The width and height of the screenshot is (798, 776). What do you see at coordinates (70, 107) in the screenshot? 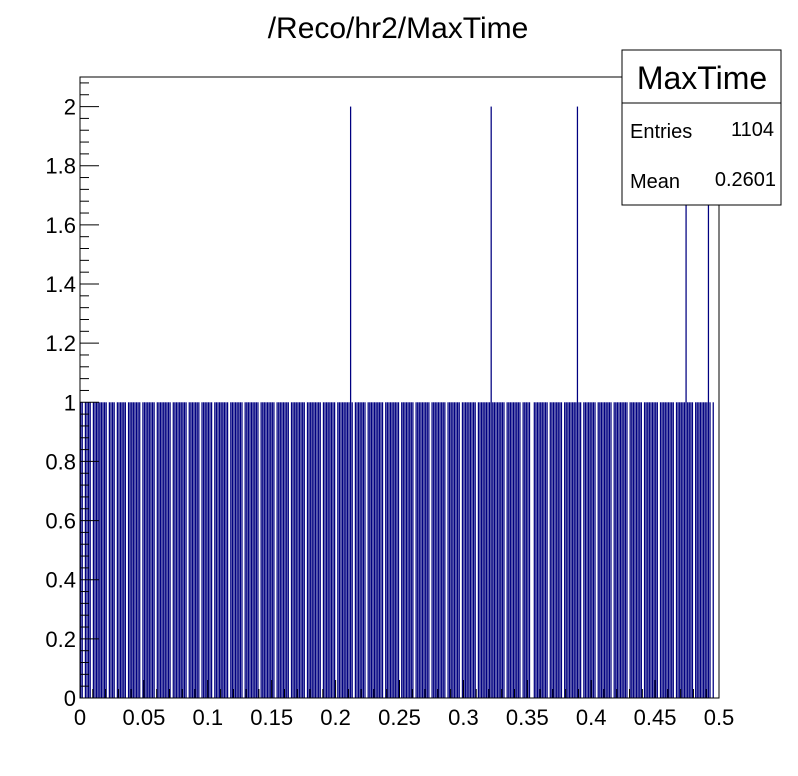
I see `y-tick-label: 2` at bounding box center [70, 107].